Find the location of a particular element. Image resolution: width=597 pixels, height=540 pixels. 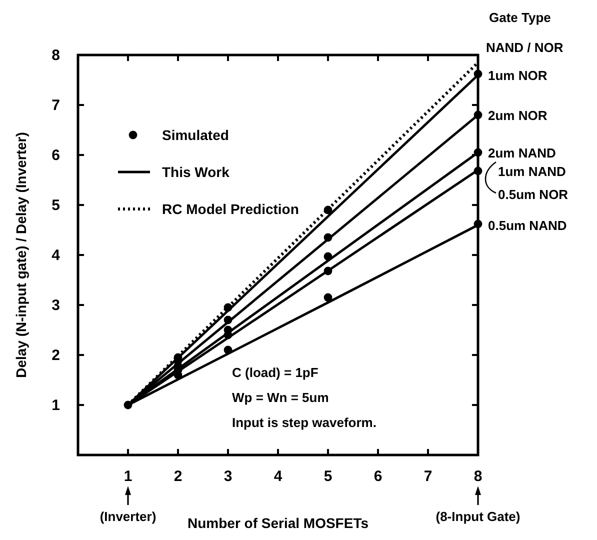

text: 2um NOR is located at coordinates (518, 115).